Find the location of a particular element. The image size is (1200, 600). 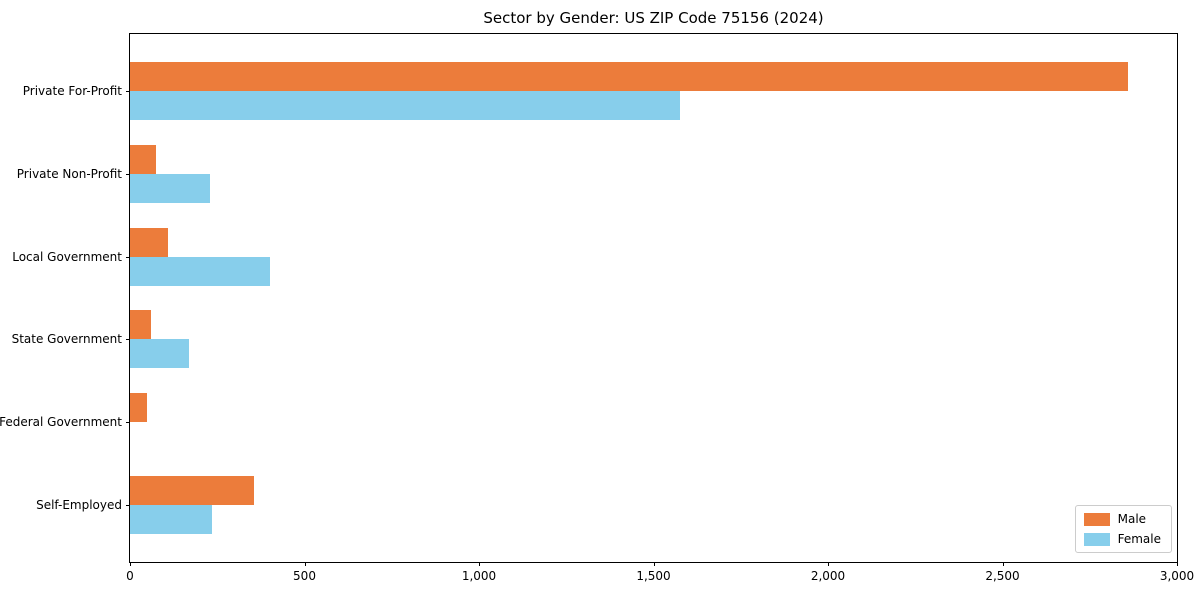

x-tick-label-1000: 1,000 is located at coordinates (479, 576).